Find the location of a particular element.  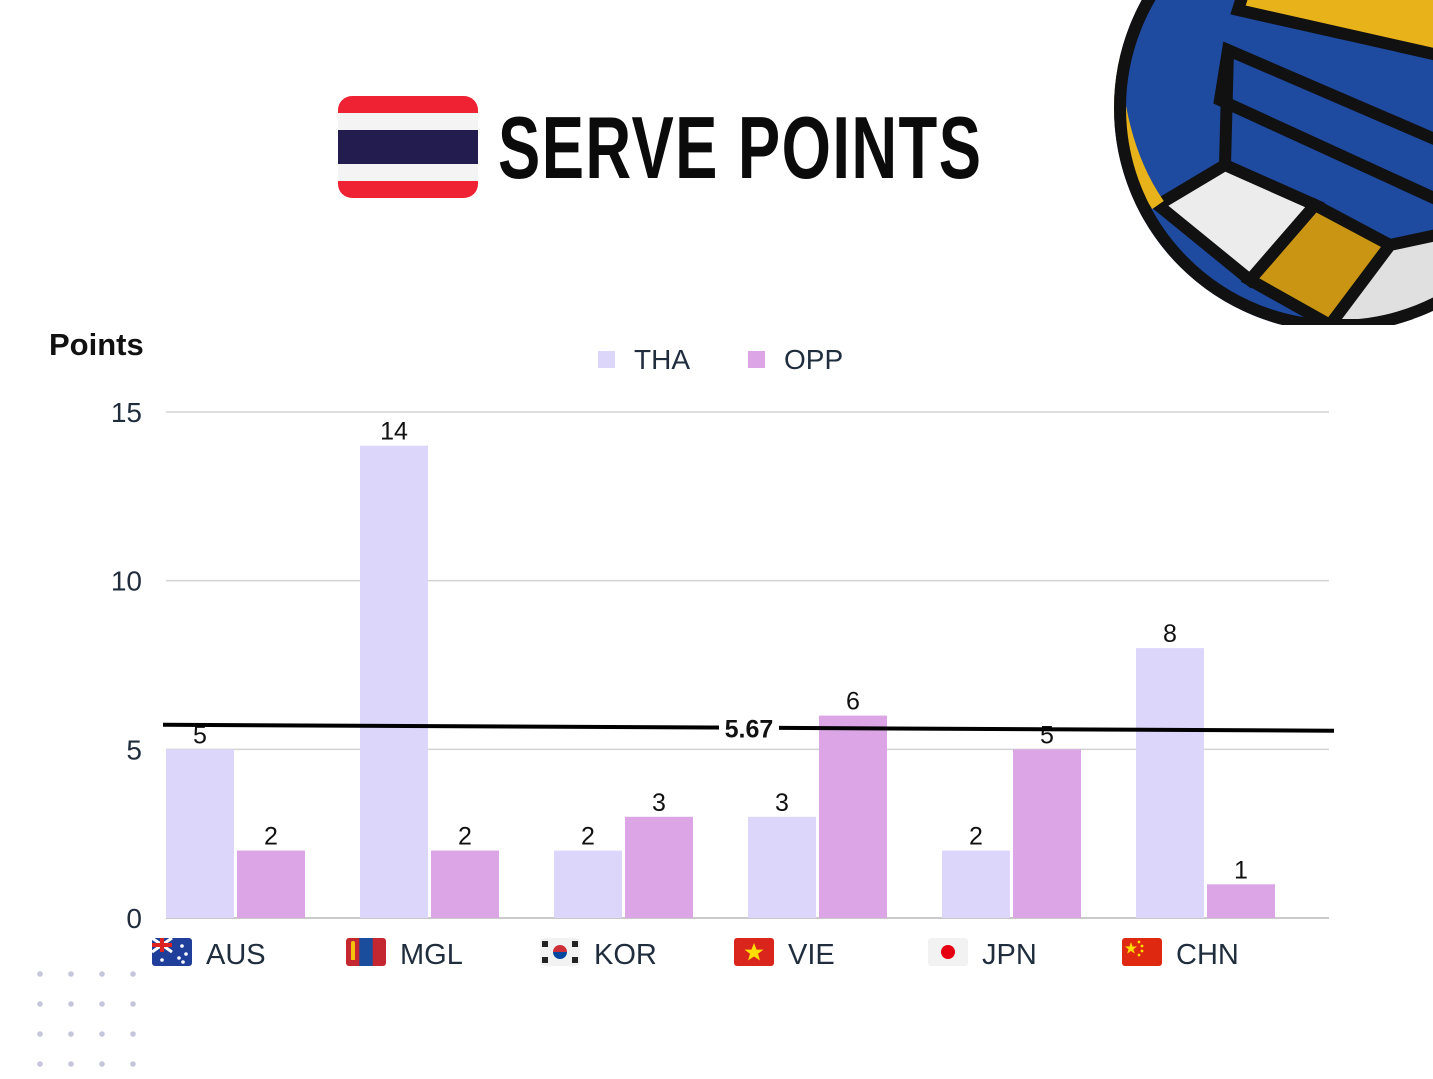

average-line: 5.67 is located at coordinates (748, 727).